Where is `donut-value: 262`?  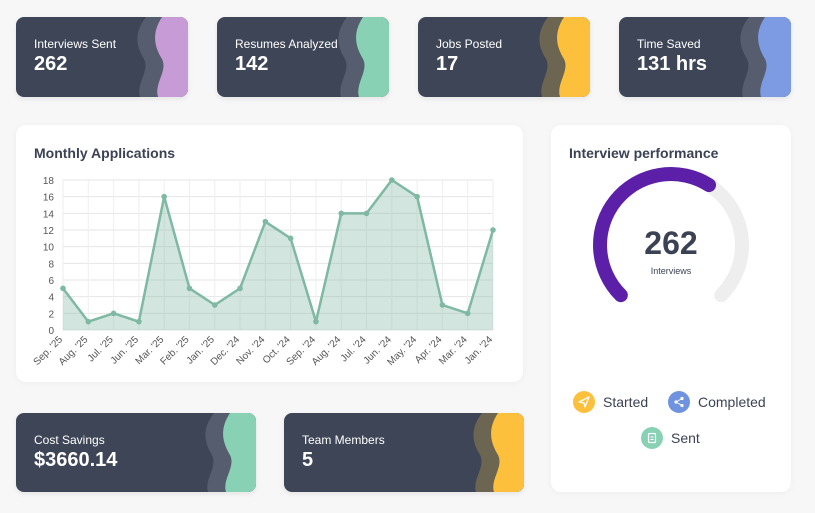 donut-value: 262 is located at coordinates (671, 243).